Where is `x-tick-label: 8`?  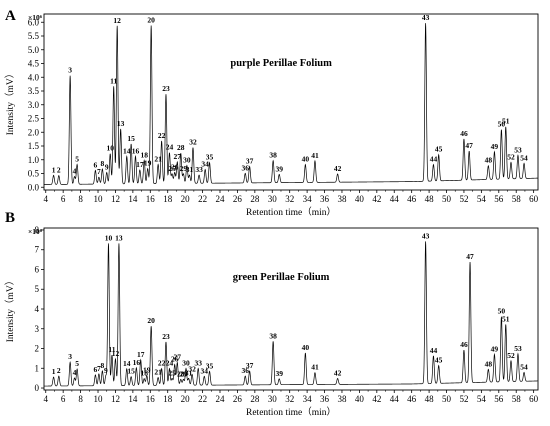 x-tick-label: 8 is located at coordinates (80, 399).